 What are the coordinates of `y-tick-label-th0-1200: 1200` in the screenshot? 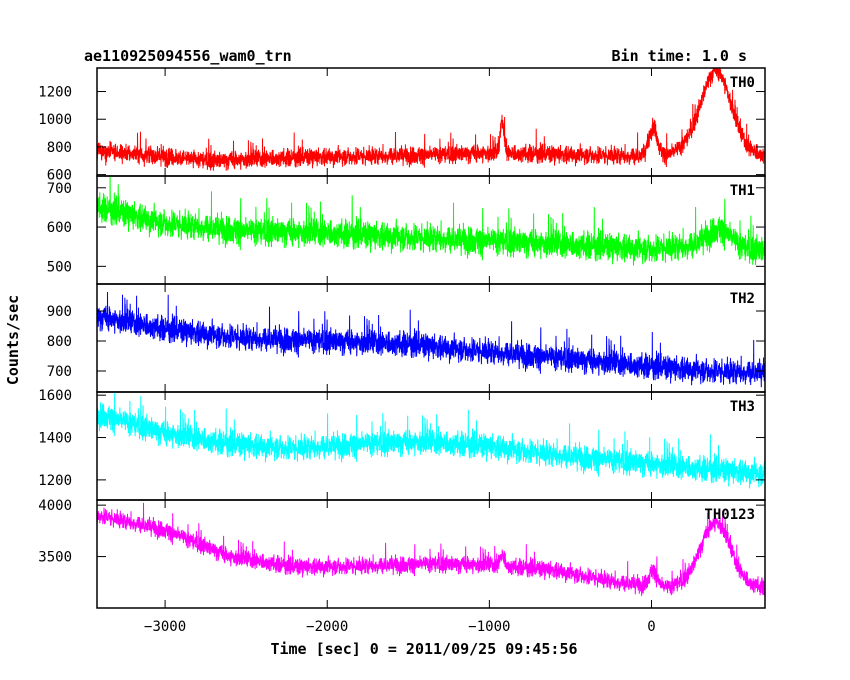 It's located at (55, 93).